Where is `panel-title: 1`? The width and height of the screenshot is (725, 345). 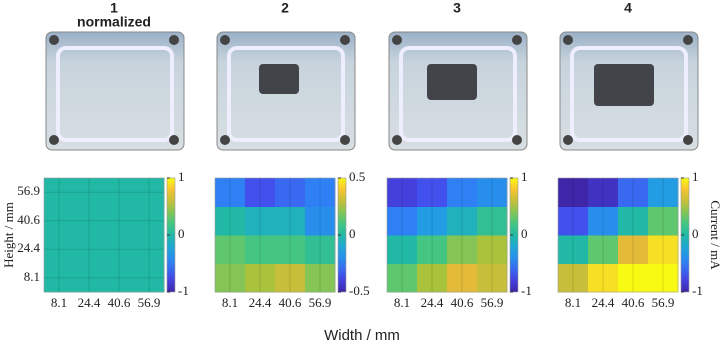 panel-title: 1 is located at coordinates (114, 8).